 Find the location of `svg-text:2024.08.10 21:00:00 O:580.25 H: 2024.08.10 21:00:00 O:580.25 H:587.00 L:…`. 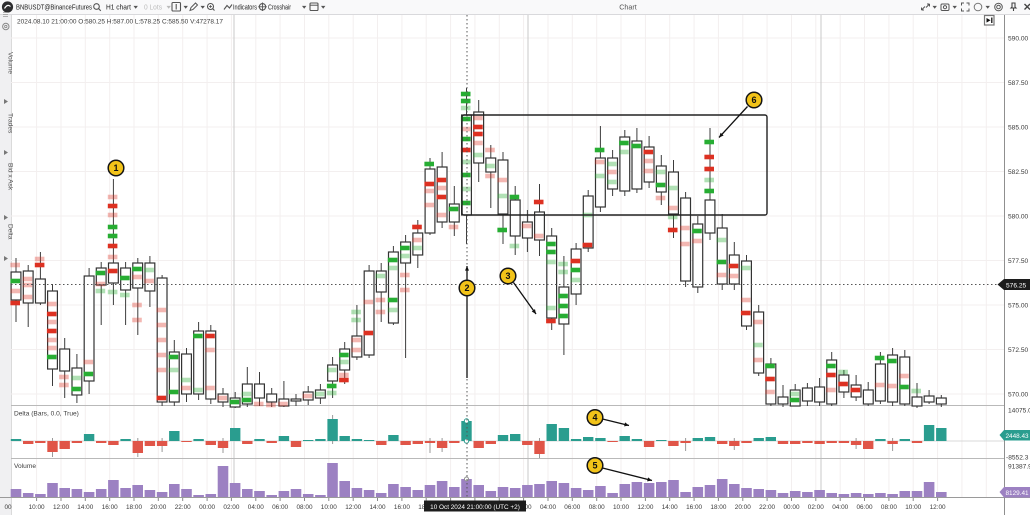

svg-text:2024.08.10 21:00:00 O:580.25 H: 2024.08.10 21:00:00 O:580.25 H:587.00 L:… is located at coordinates (120, 21).